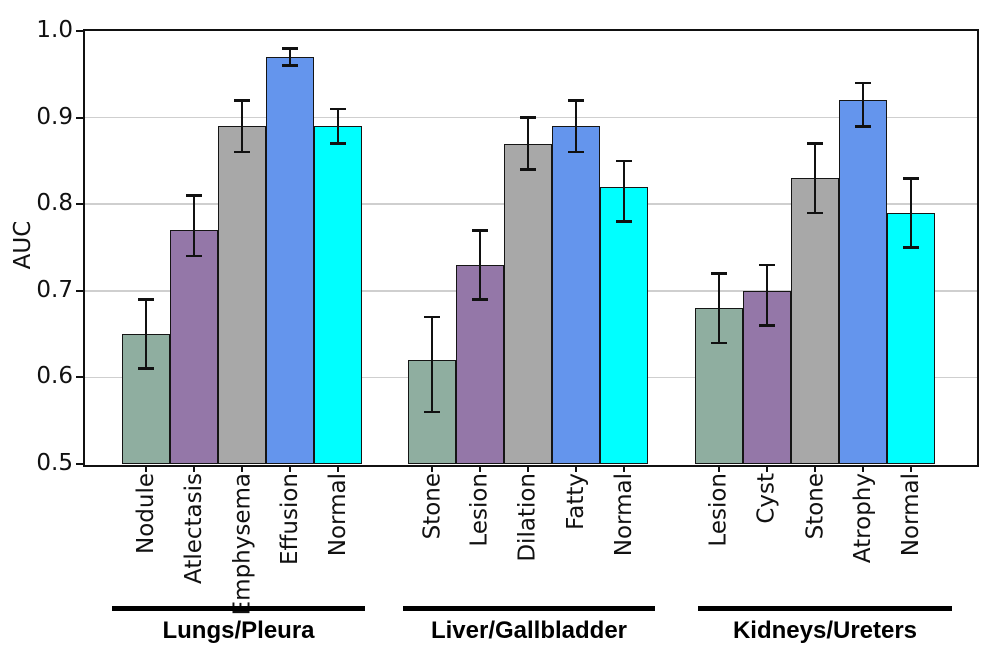 This screenshot has height=671, width=996. What do you see at coordinates (242, 295) in the screenshot?
I see `bar-emphysema` at bounding box center [242, 295].